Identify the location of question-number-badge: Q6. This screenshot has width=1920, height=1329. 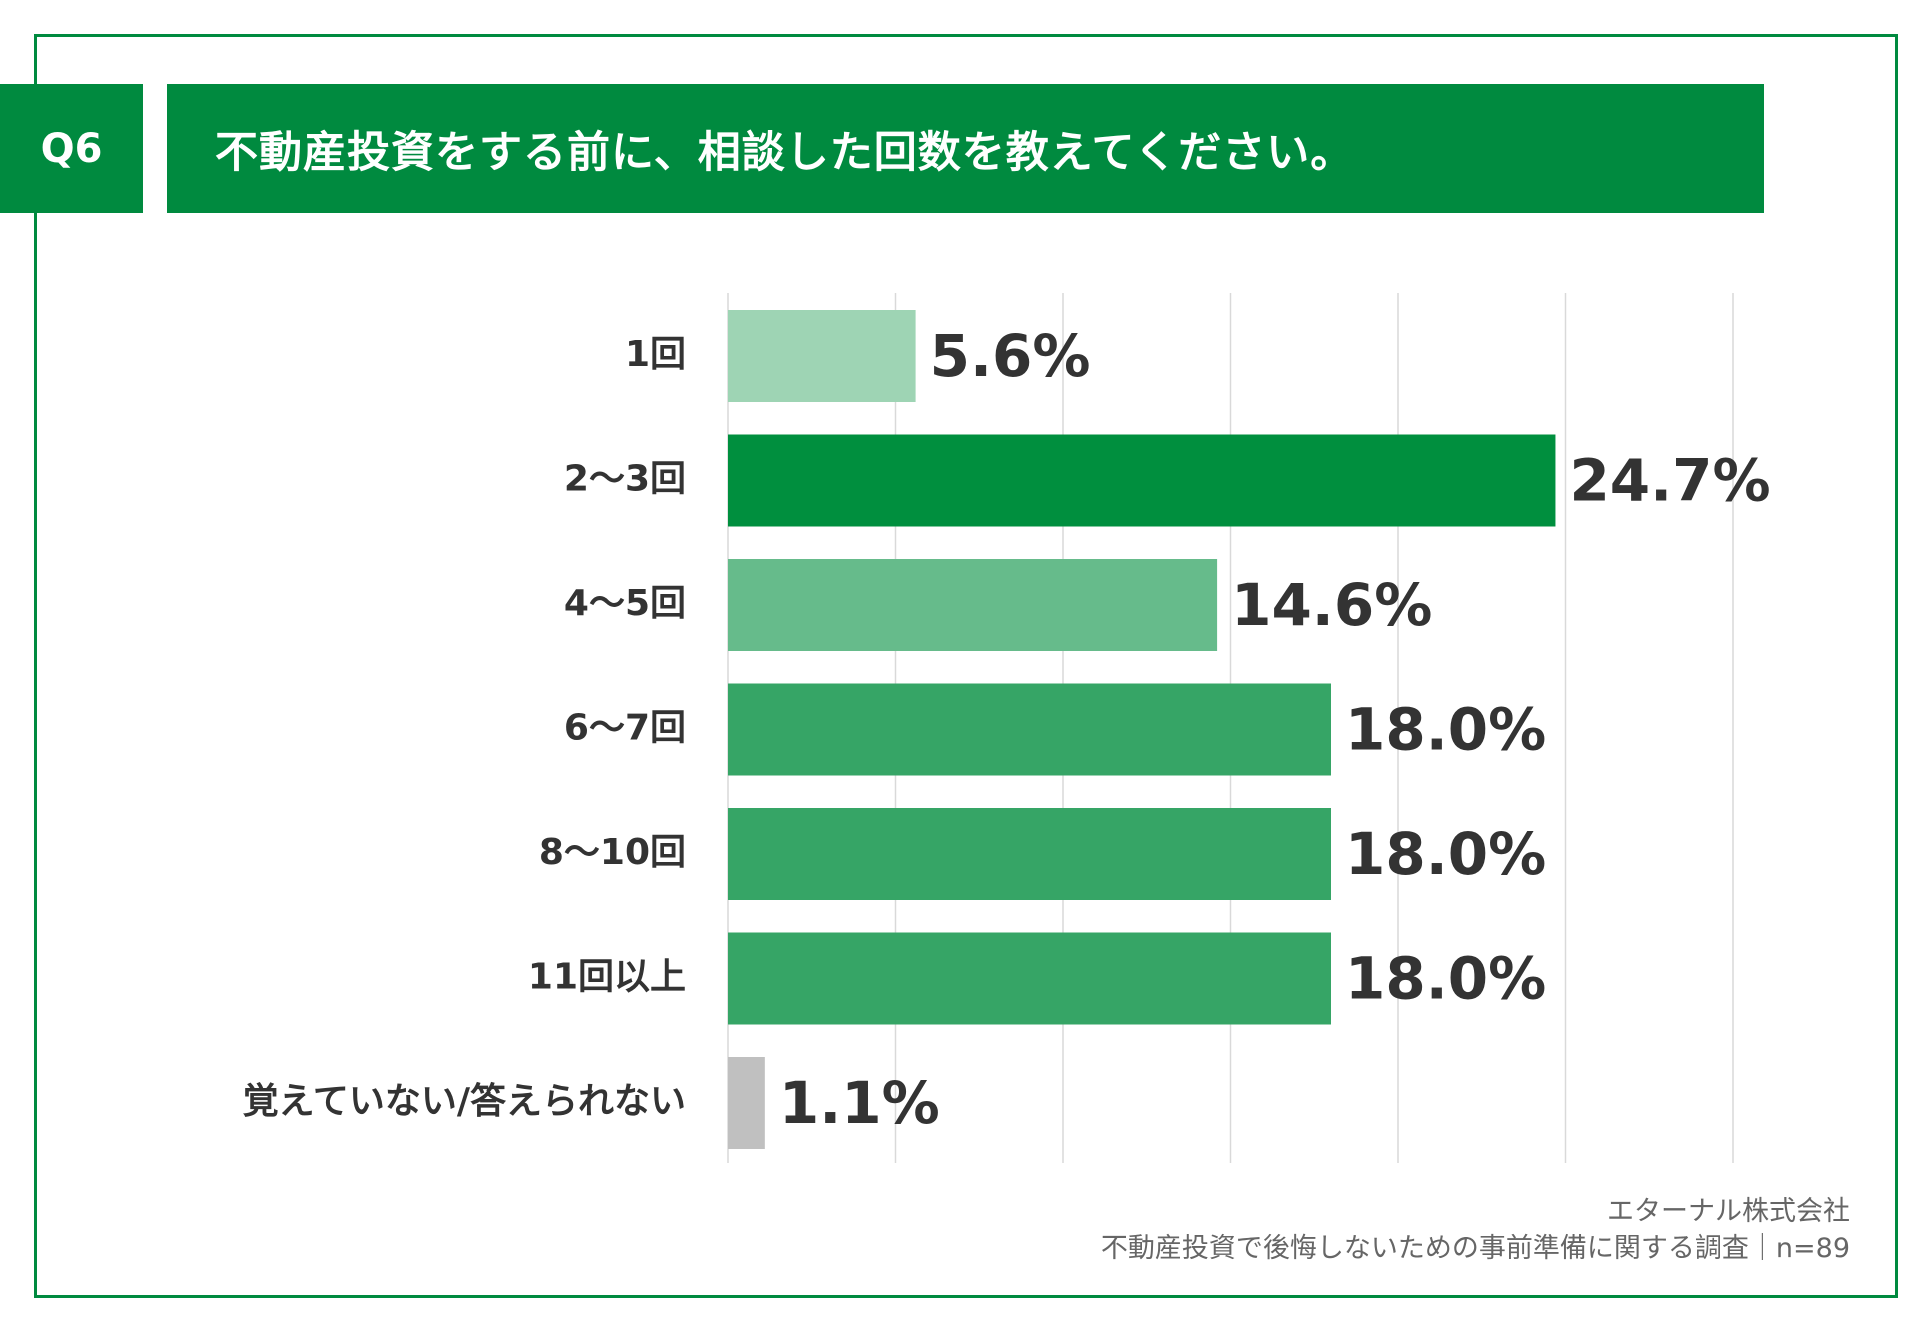
(71, 148).